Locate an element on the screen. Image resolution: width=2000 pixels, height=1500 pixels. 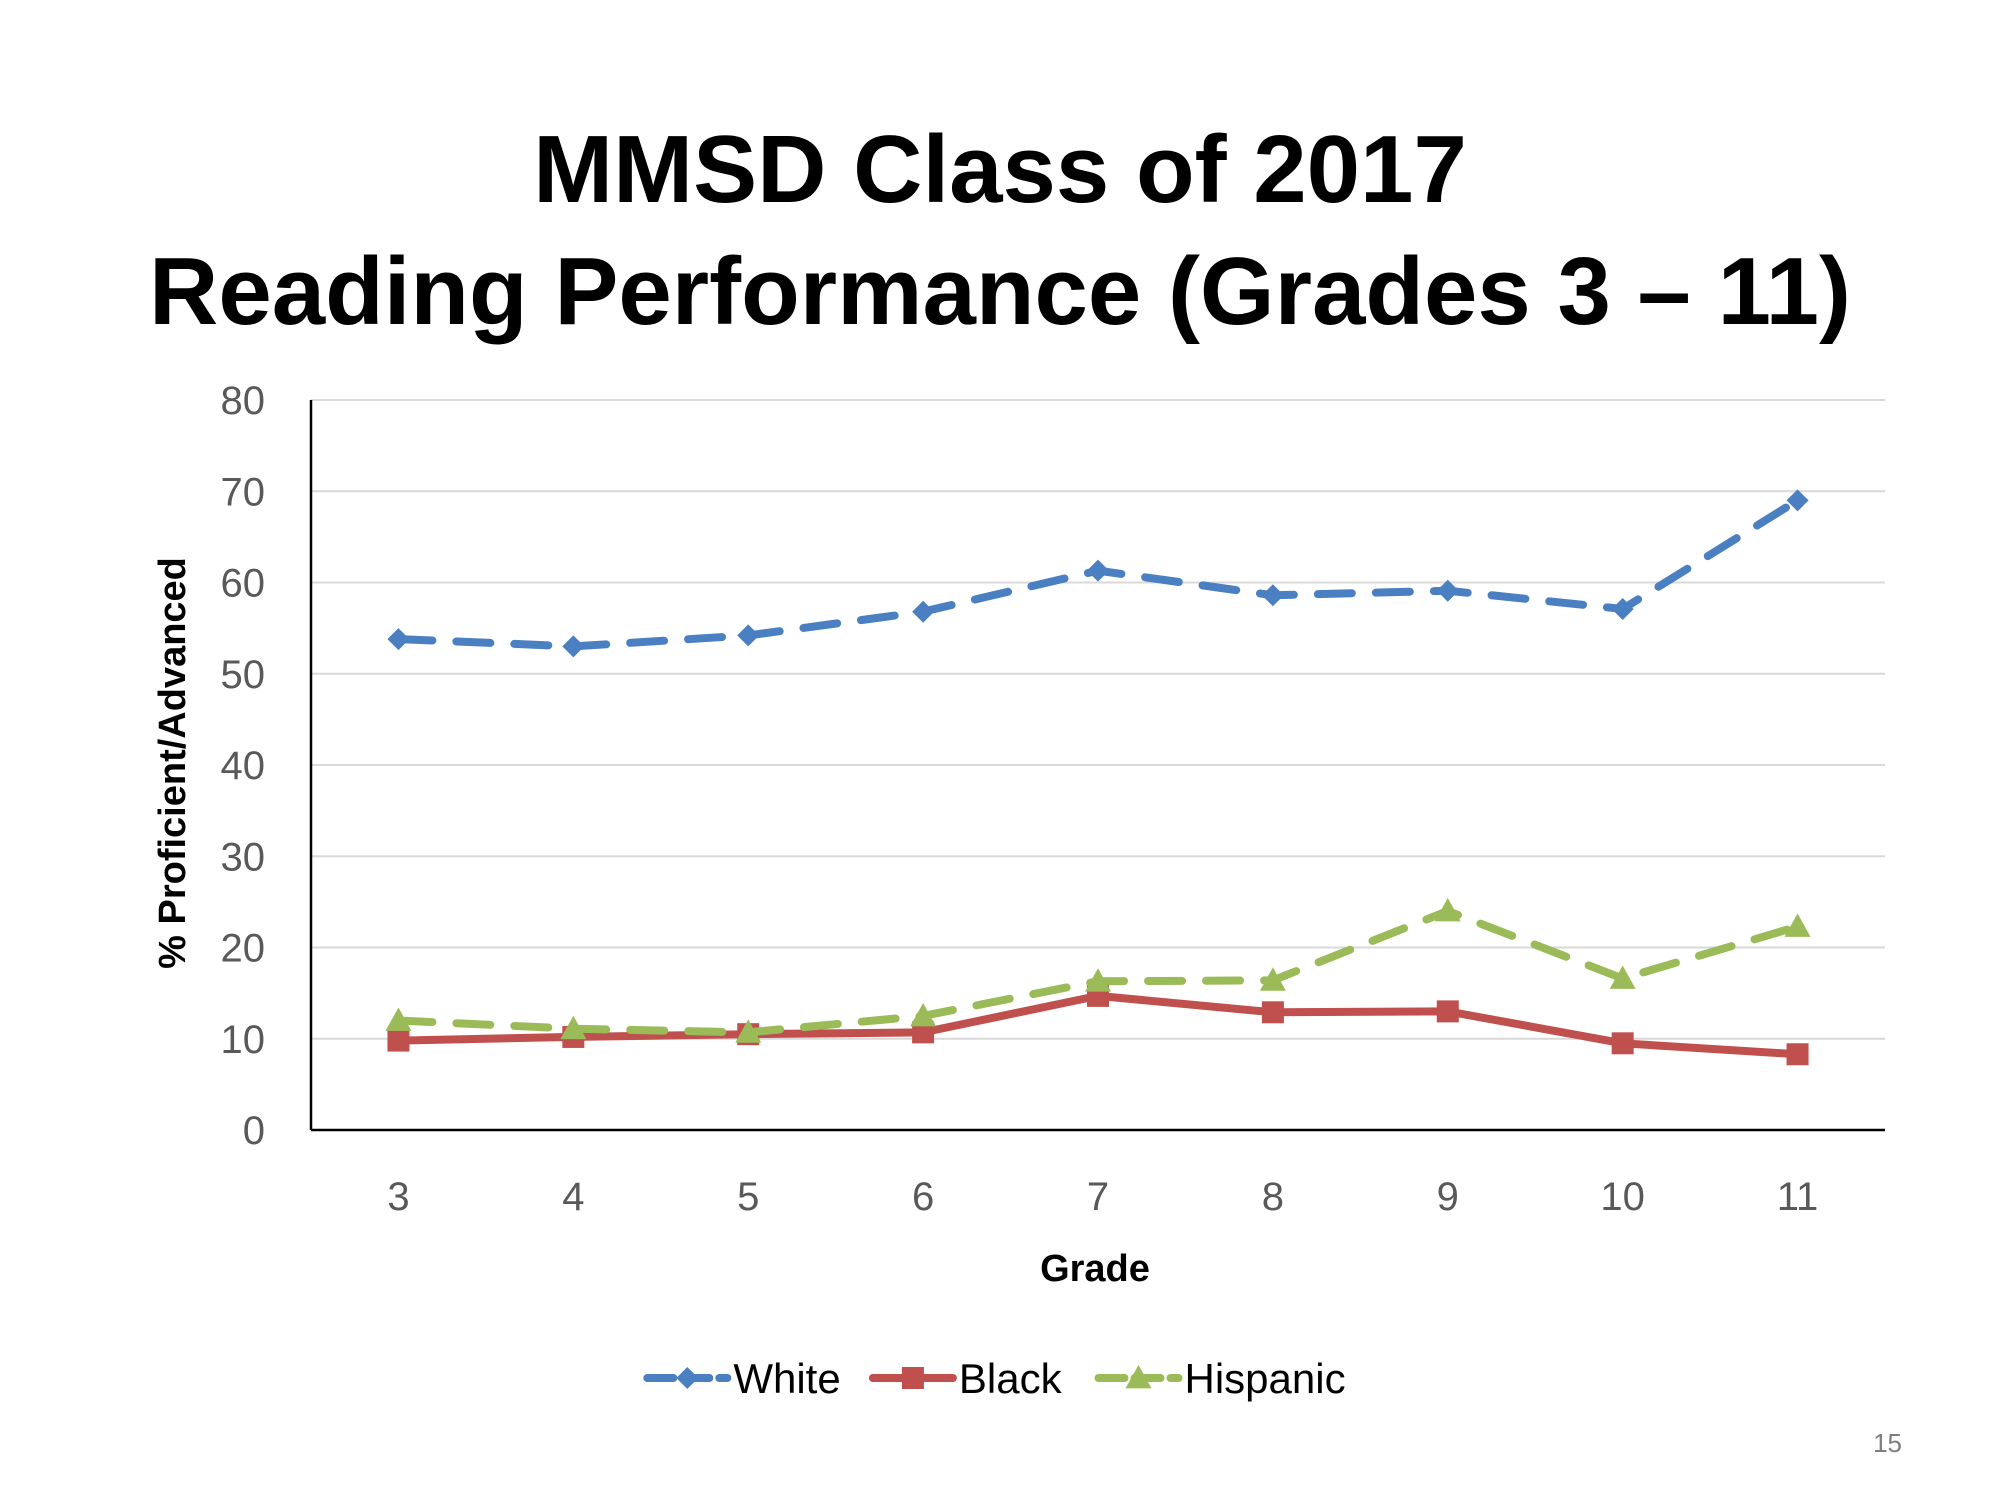
legend-marker-black is located at coordinates (912, 1378).